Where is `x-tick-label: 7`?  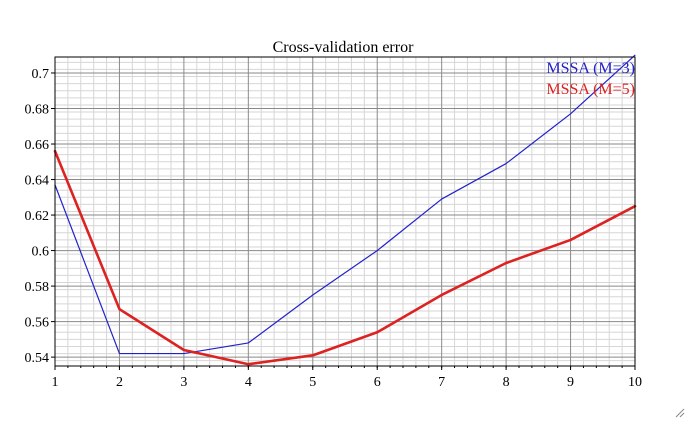 x-tick-label: 7 is located at coordinates (441, 382).